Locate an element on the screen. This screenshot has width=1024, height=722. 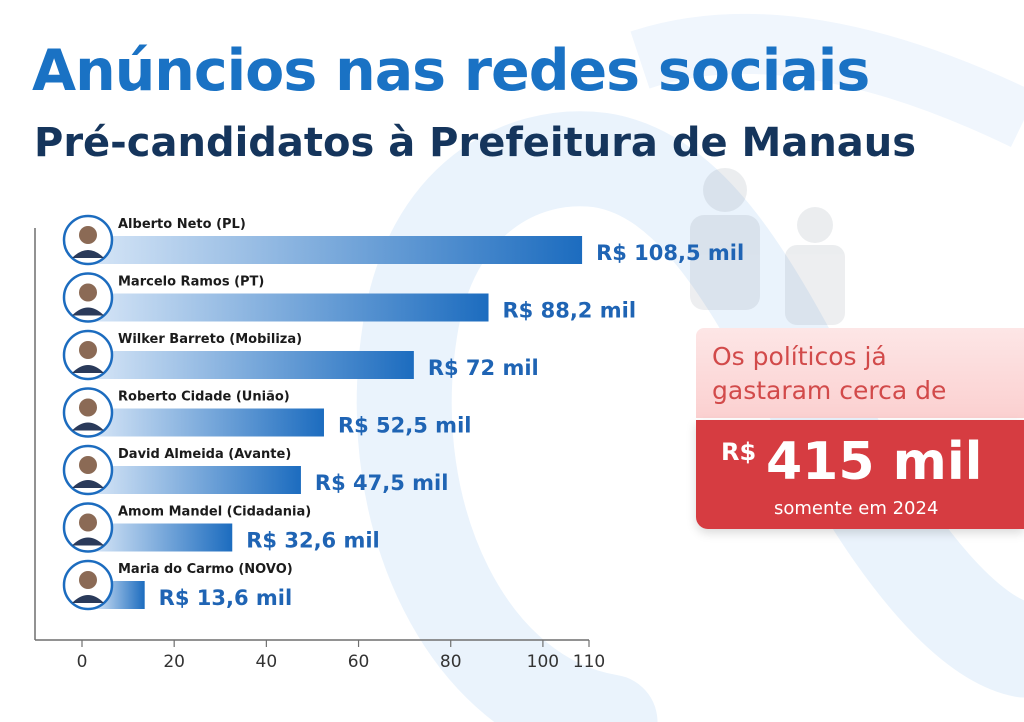
page-subtitle: Pré-candidatos à Prefeitura de Manaus is located at coordinates (475, 143).